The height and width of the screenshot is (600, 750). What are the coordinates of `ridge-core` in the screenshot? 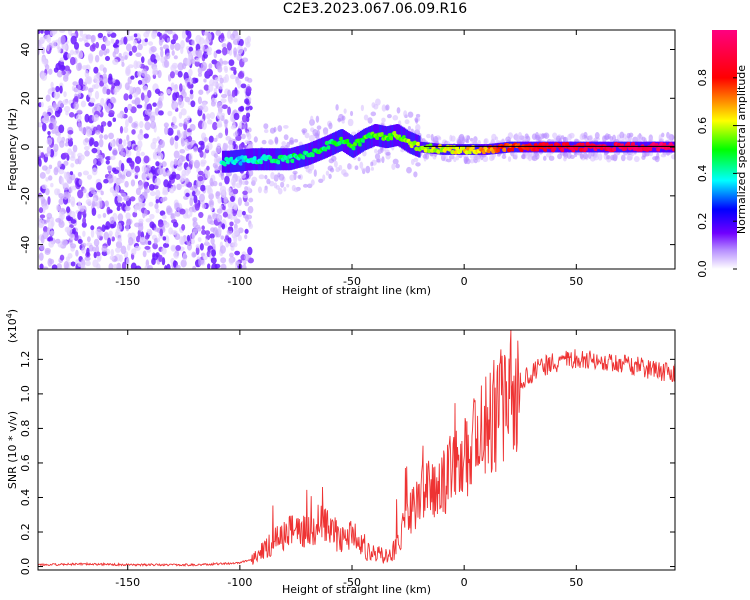 It's located at (563, 150).